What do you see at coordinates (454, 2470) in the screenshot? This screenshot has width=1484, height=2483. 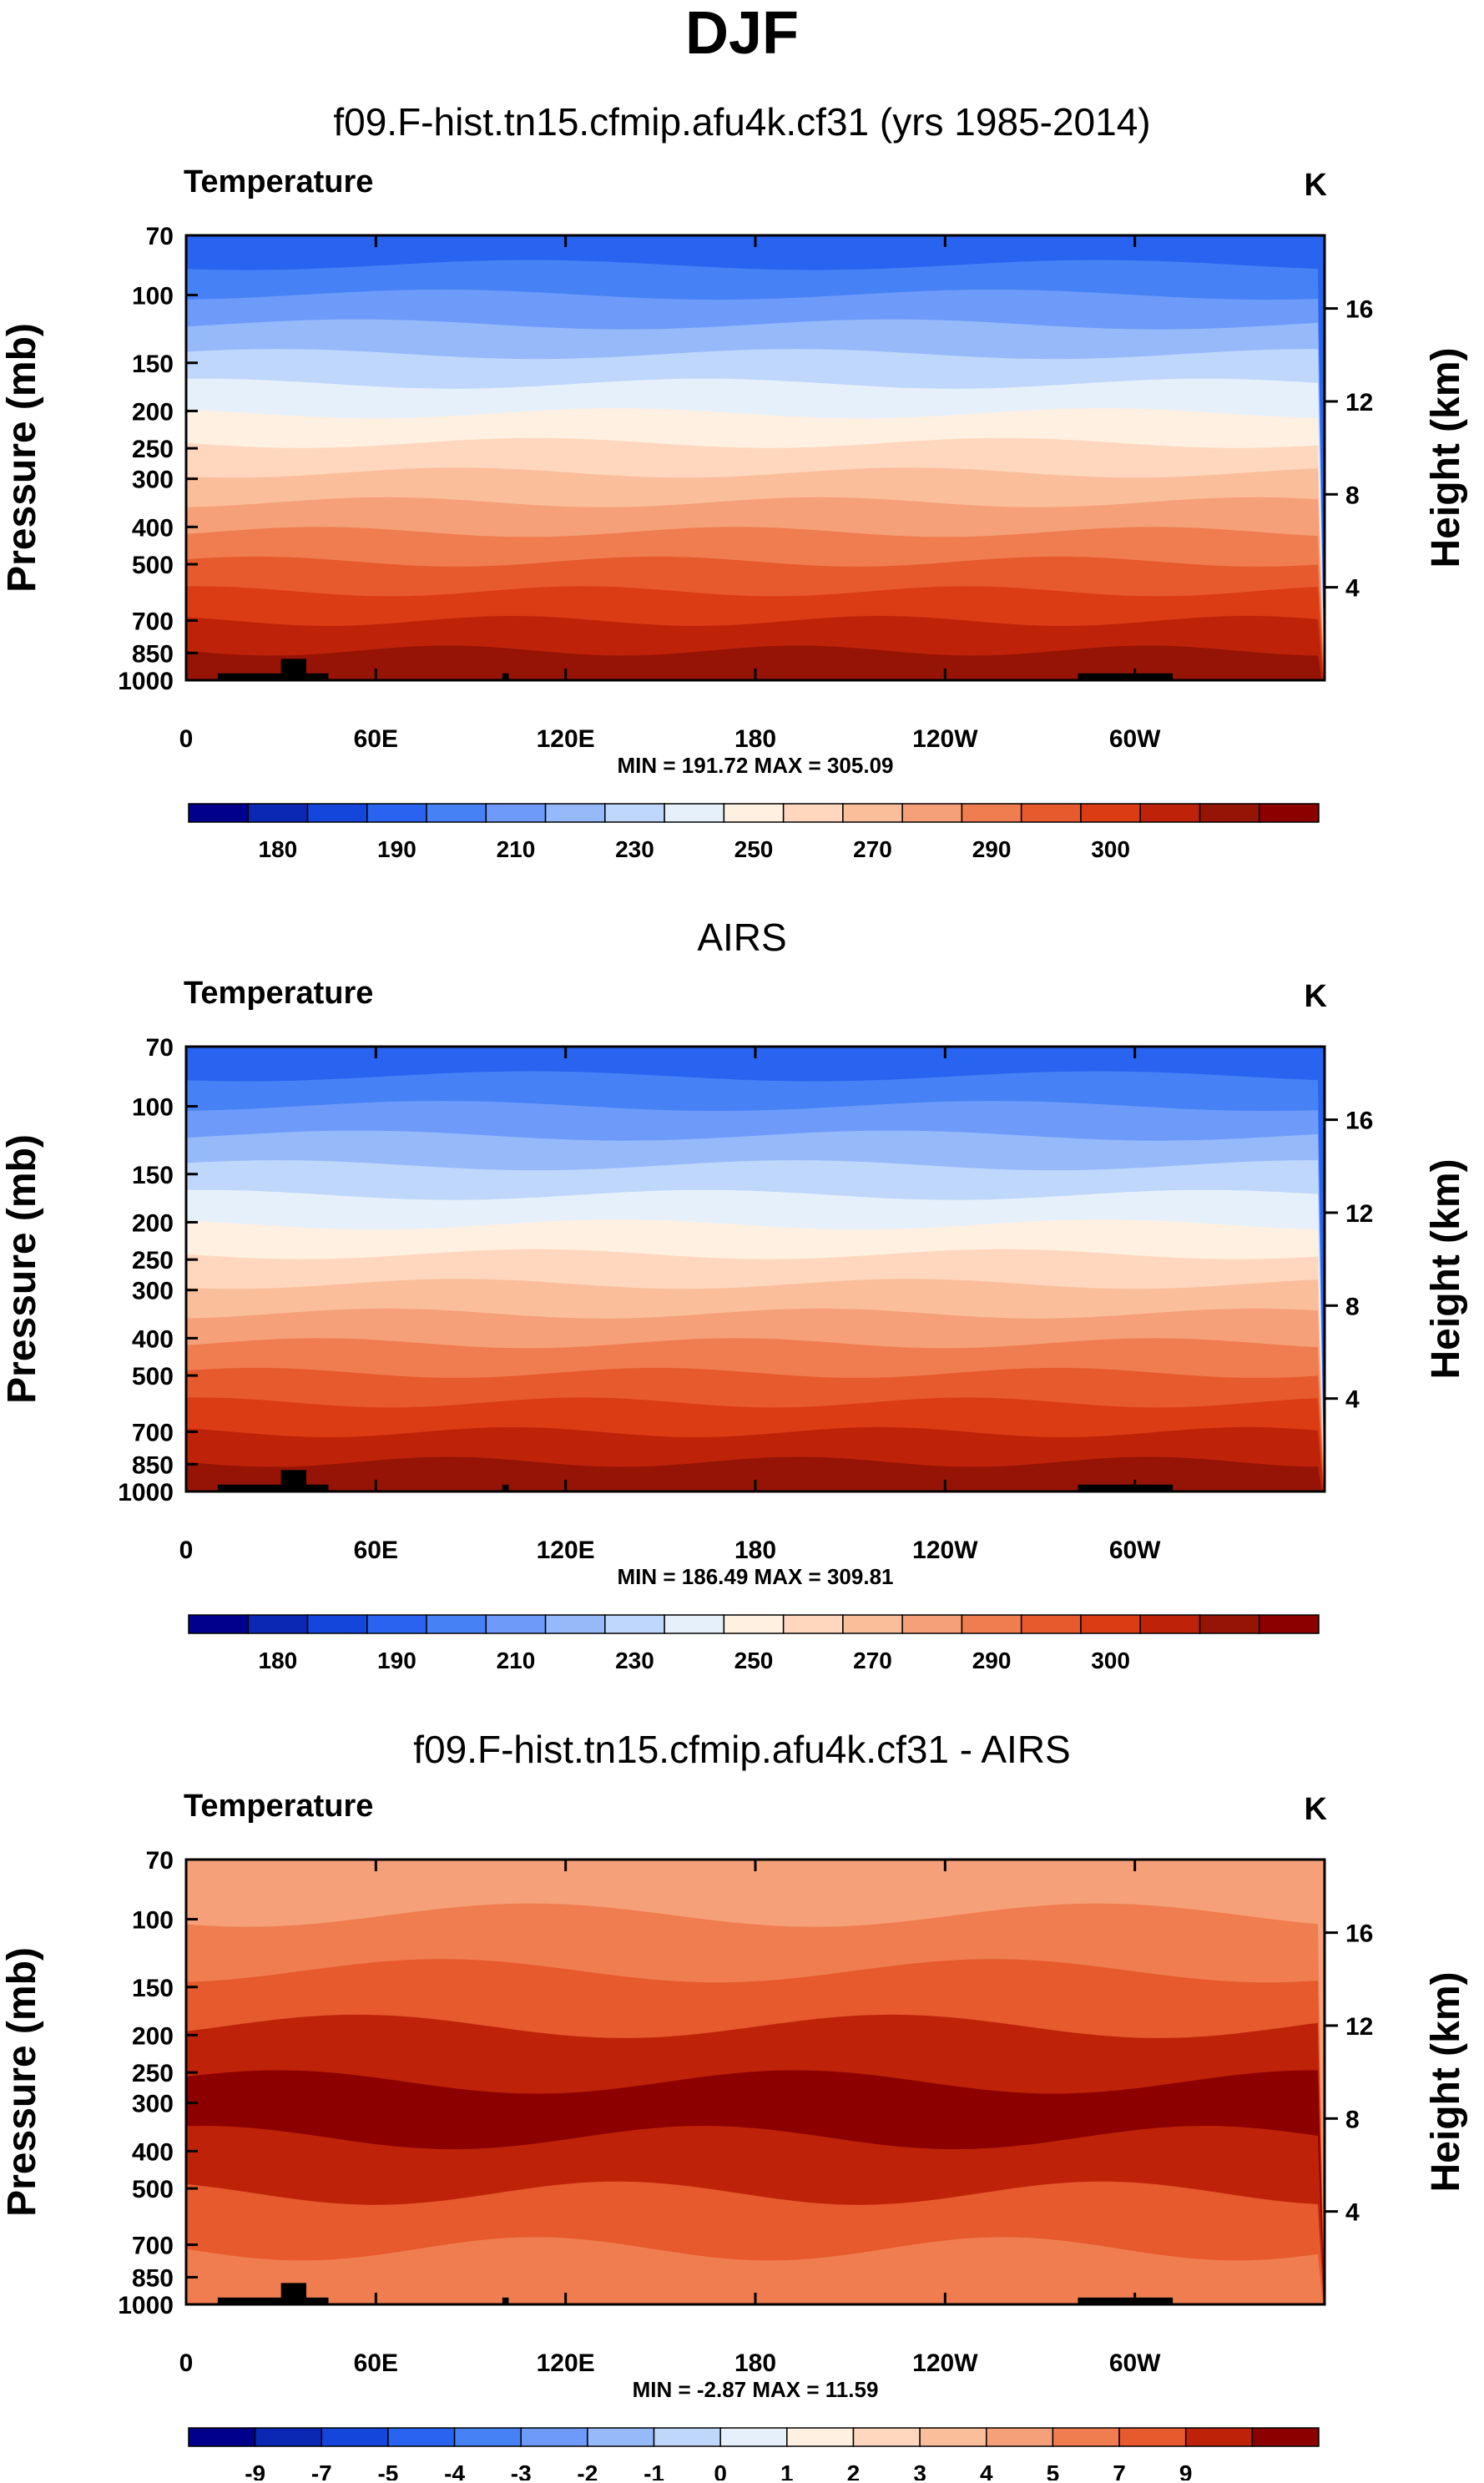 I see `colorbar-label: -4` at bounding box center [454, 2470].